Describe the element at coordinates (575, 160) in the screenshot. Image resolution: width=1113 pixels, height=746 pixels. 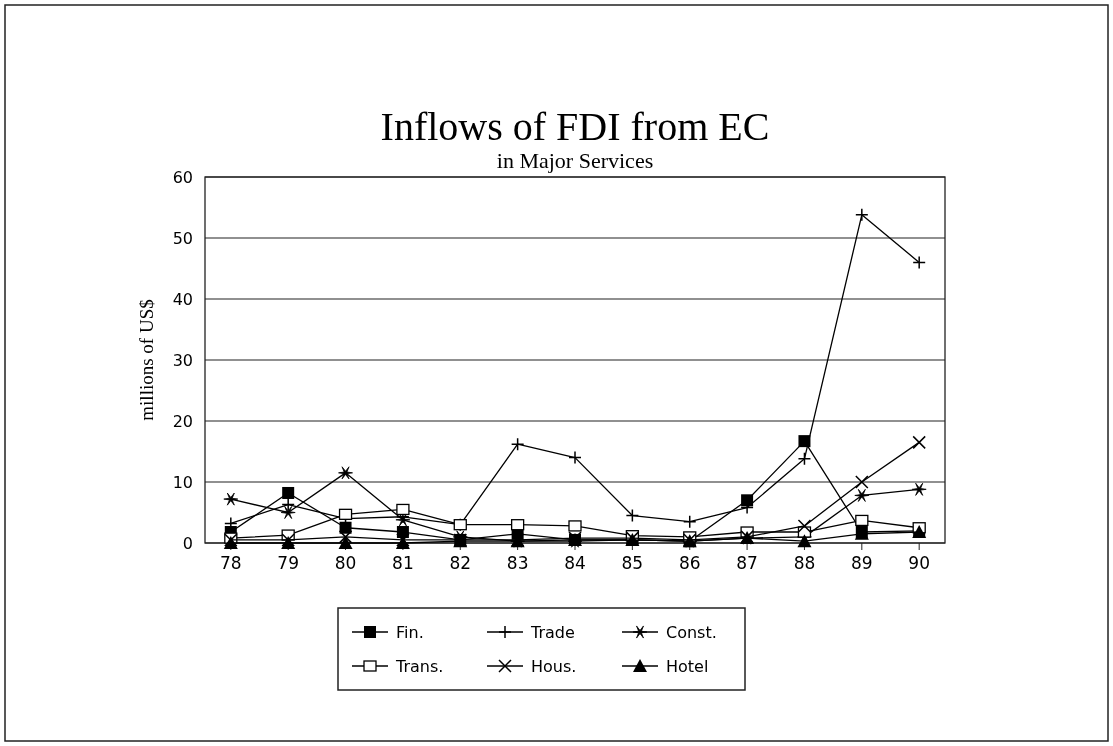
I see `chart-subtitle: in Major Services` at that location.